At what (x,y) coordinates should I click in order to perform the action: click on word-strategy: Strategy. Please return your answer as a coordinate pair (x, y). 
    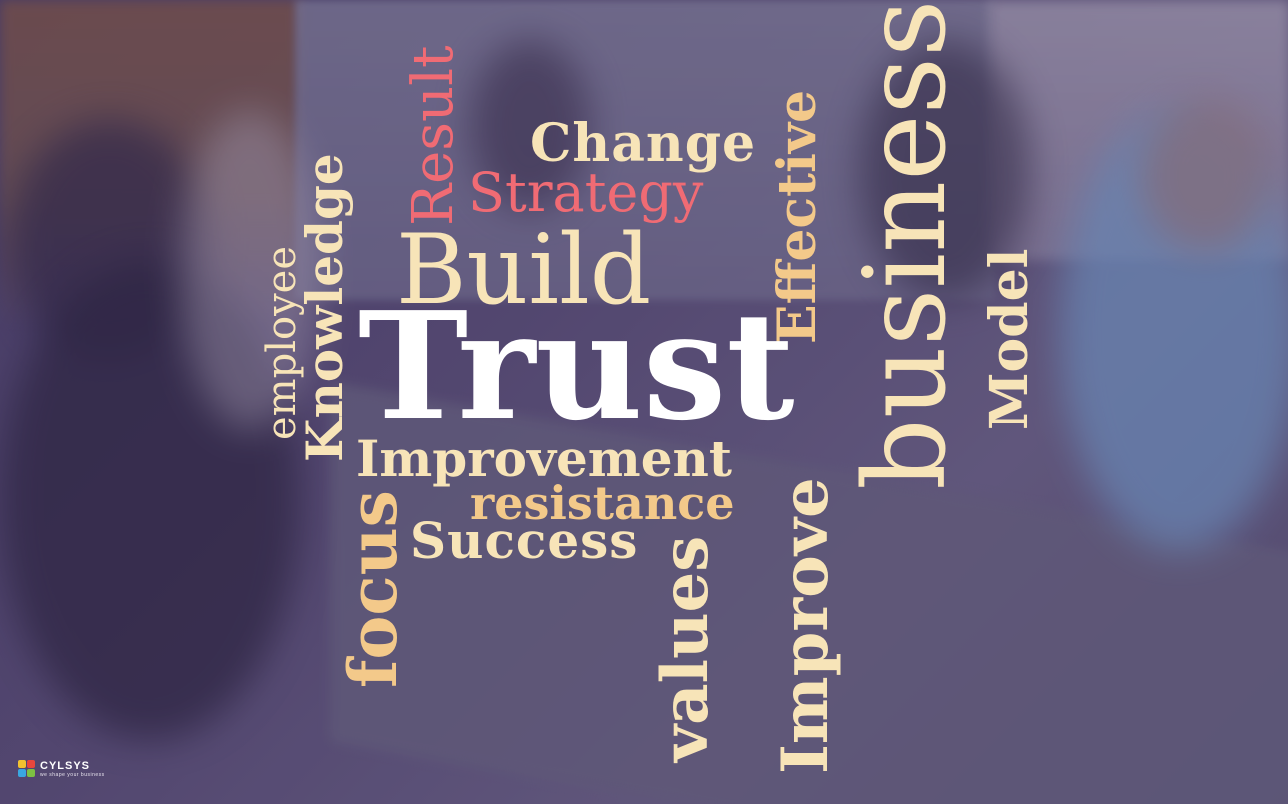
    Looking at the image, I should click on (586, 192).